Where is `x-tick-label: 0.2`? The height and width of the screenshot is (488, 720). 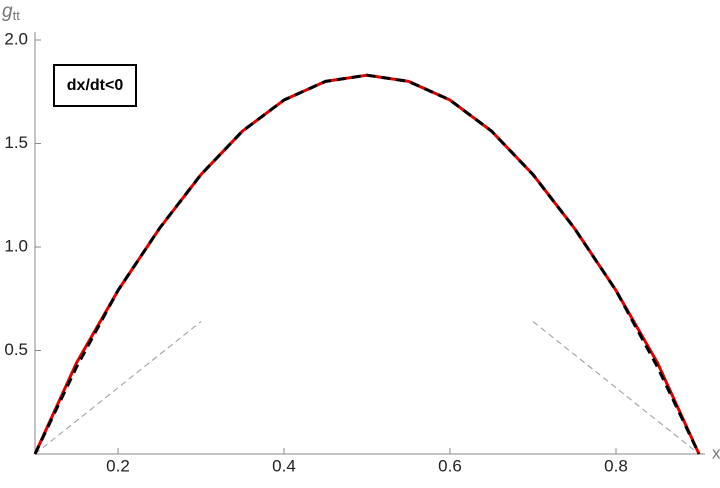
x-tick-label: 0.2 is located at coordinates (118, 465).